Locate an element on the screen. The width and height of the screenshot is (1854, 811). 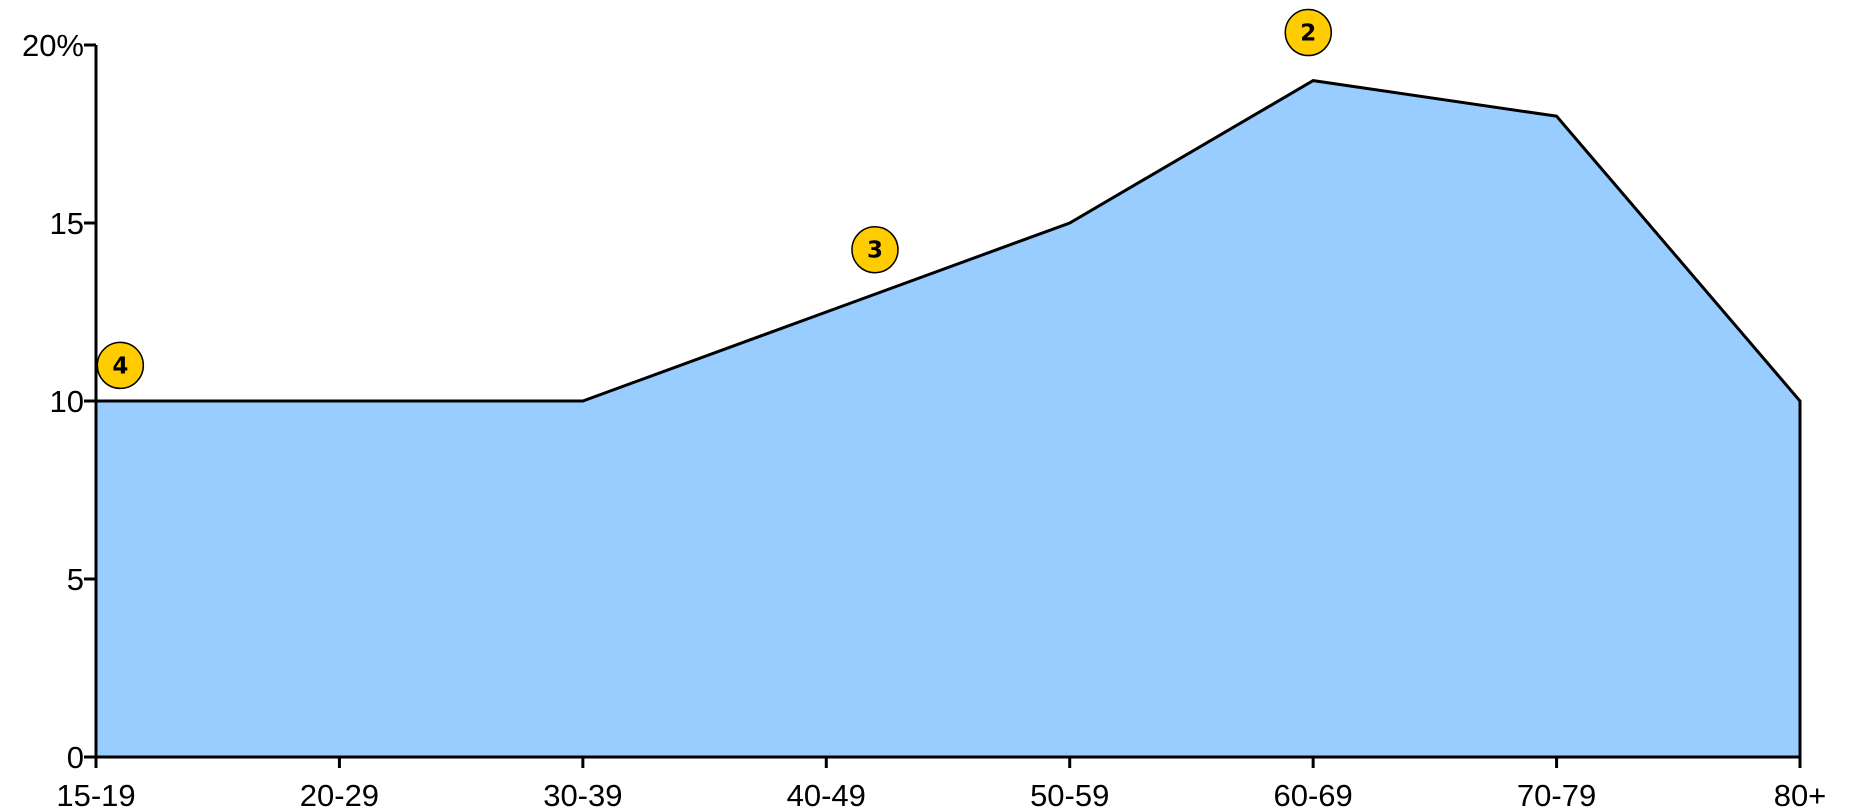
badge-number: 2 is located at coordinates (1308, 34).